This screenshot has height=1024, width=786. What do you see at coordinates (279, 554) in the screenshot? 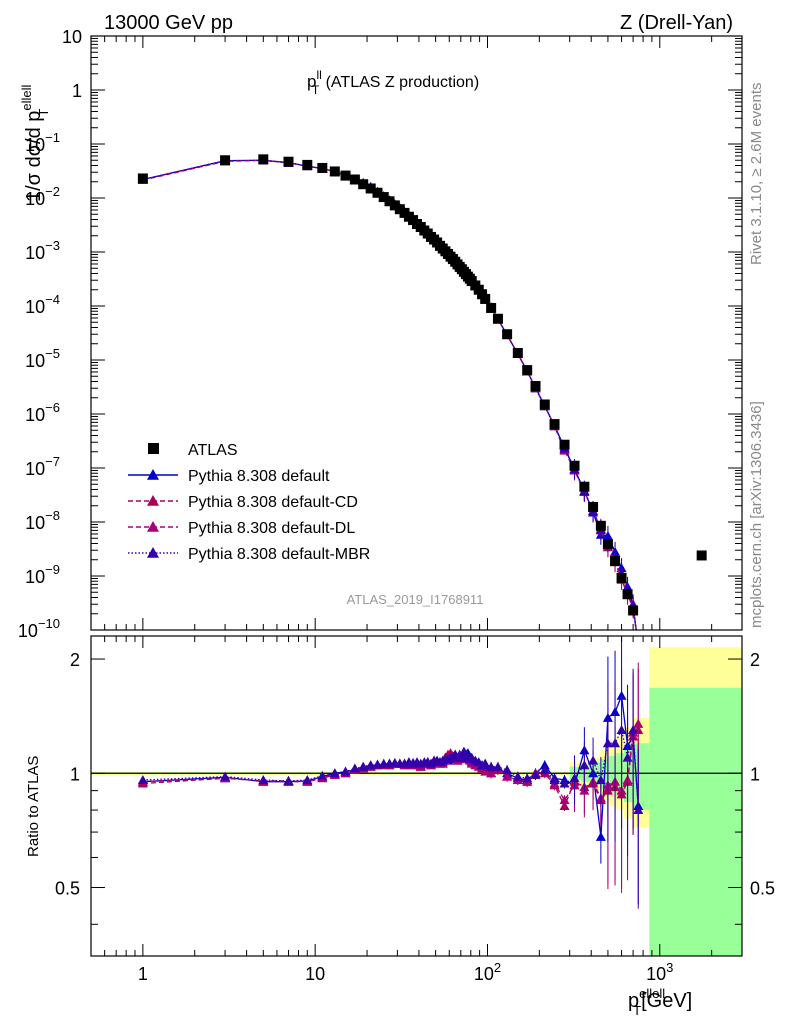
I see `legend-label: Pythia 8.308 default-MBR` at bounding box center [279, 554].